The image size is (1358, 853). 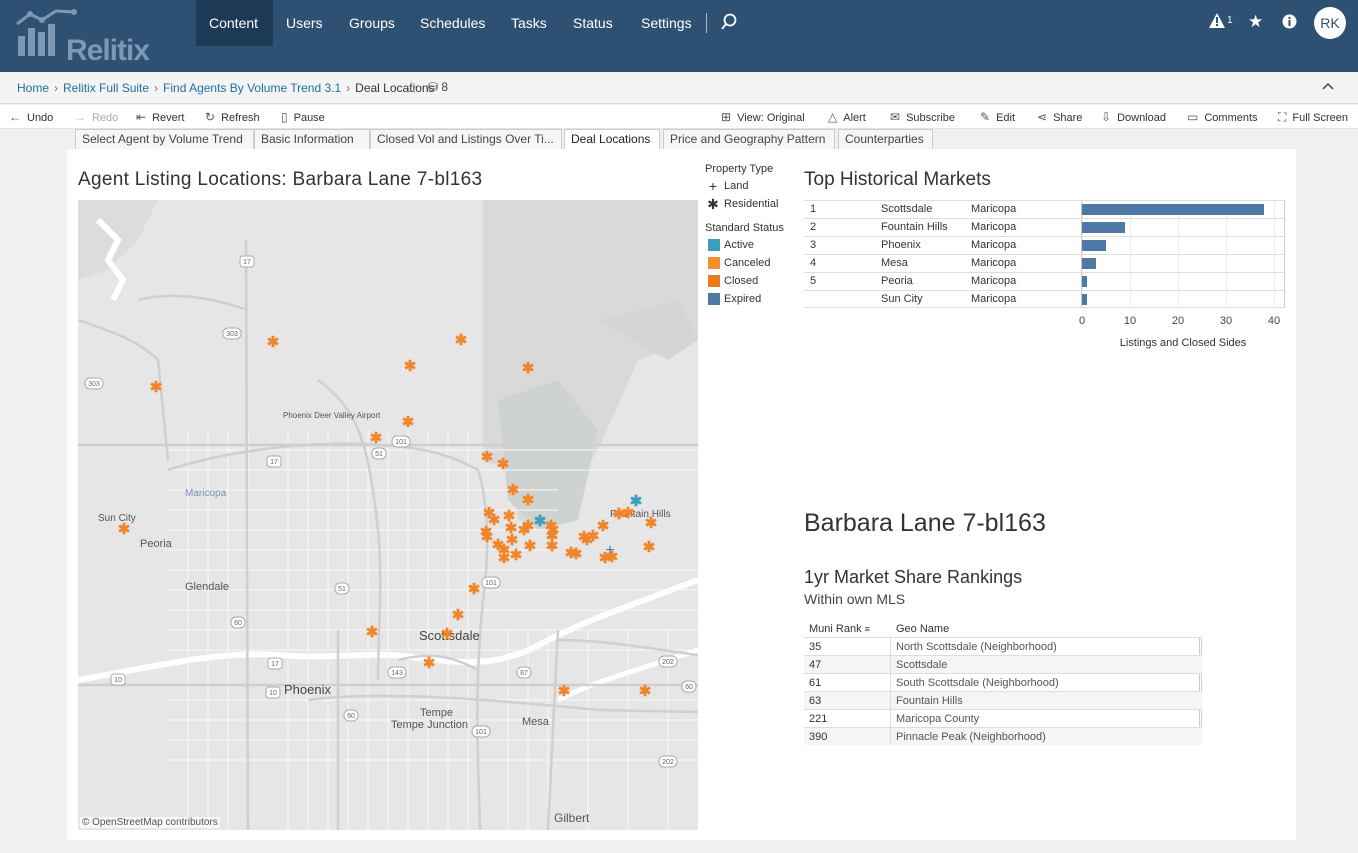 What do you see at coordinates (33, 88) in the screenshot?
I see `breadcrumb-home: Home` at bounding box center [33, 88].